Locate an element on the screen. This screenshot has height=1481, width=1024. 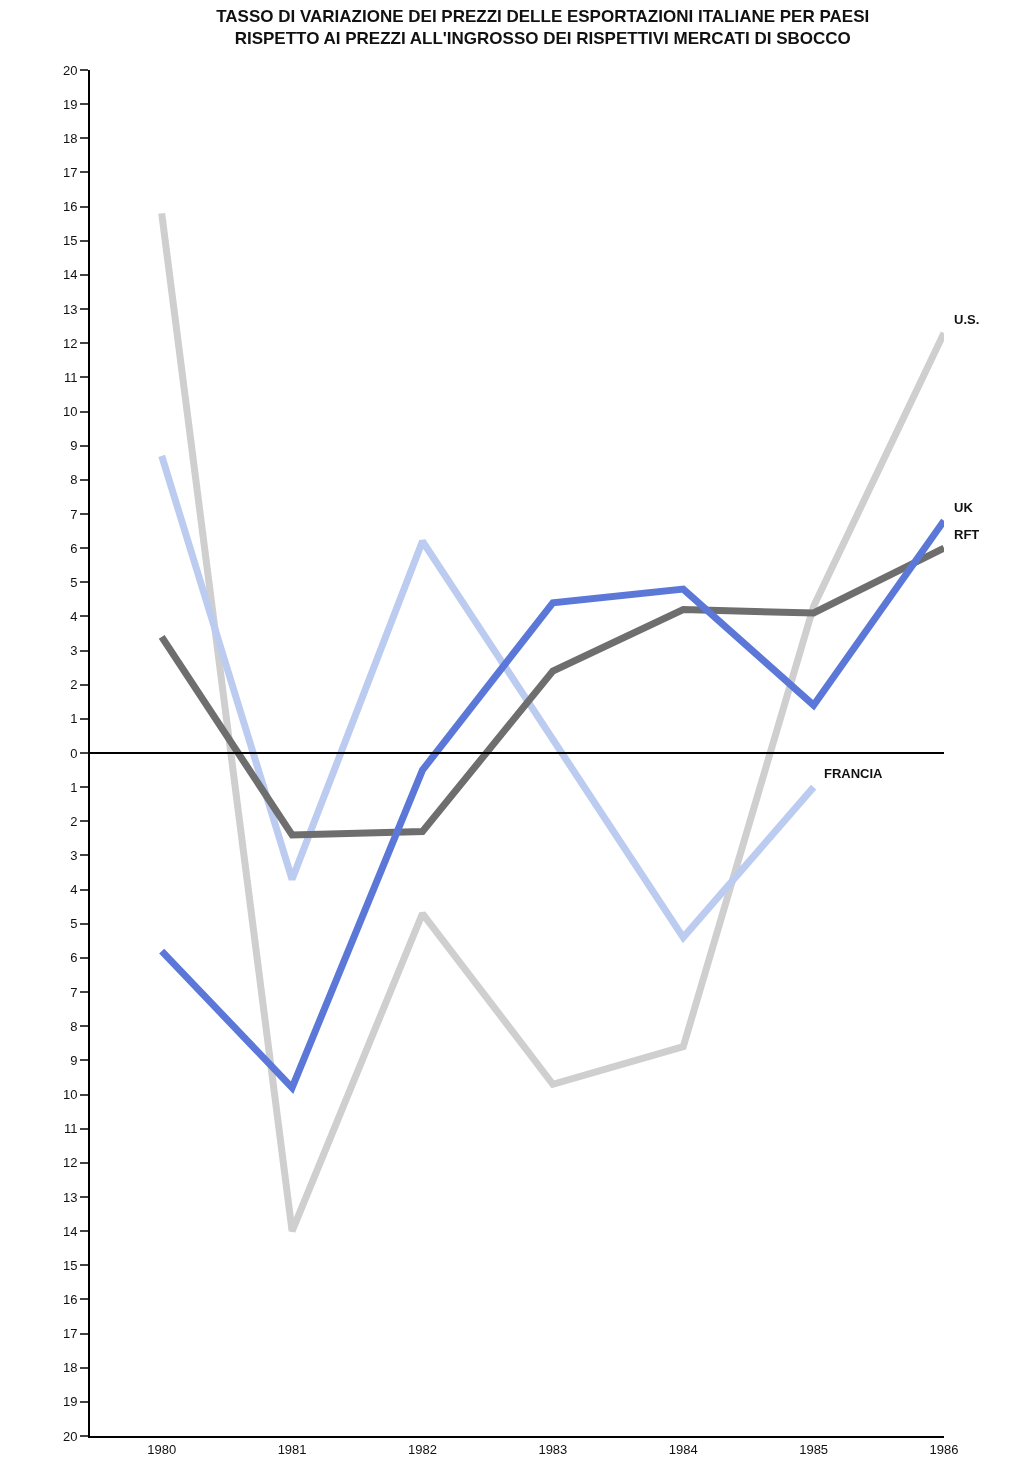
x-tick-label: 1980 is located at coordinates (162, 1449).